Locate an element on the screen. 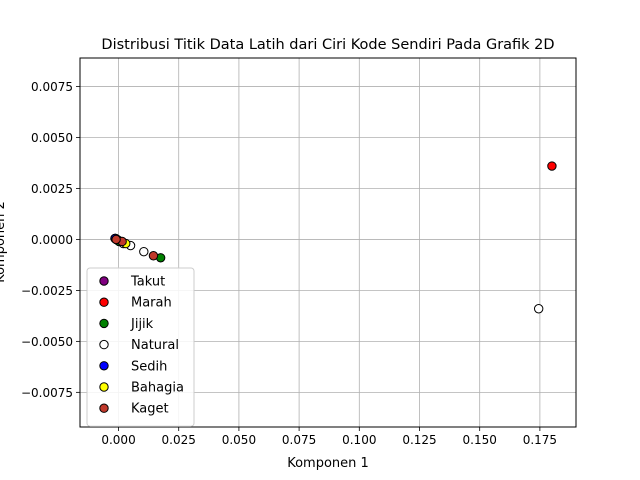  legend-label-sedih: Sedih is located at coordinates (149, 366).